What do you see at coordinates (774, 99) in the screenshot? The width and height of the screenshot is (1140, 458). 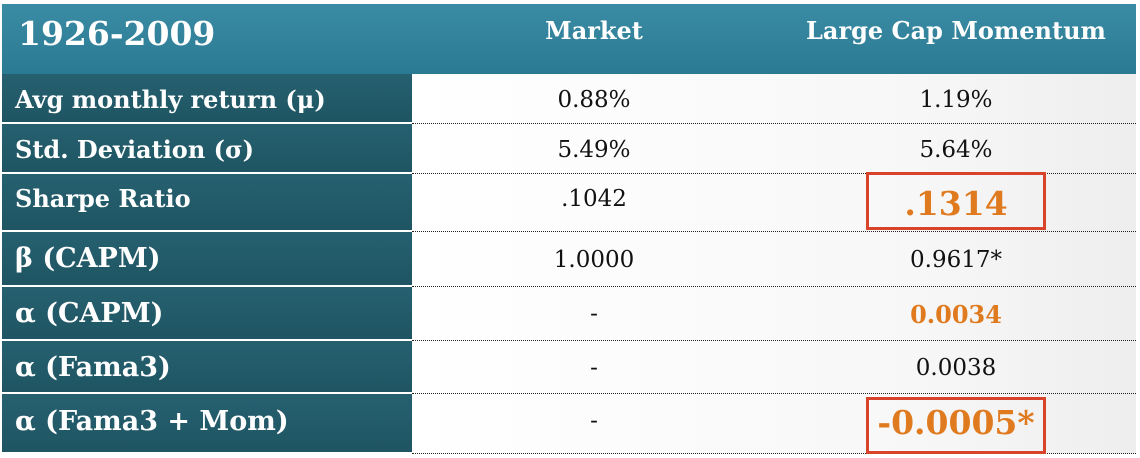 I see `row-data-cells: 0.88% 1.19%` at bounding box center [774, 99].